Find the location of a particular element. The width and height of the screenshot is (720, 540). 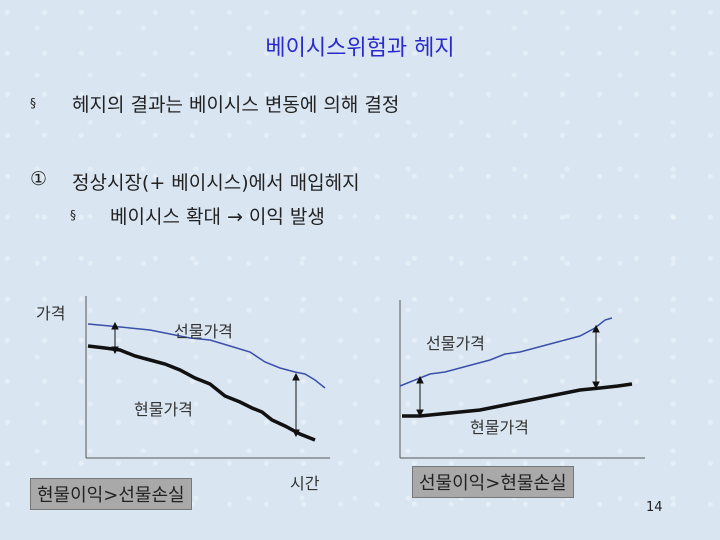

left-start-spread-arrow is located at coordinates (115, 338).